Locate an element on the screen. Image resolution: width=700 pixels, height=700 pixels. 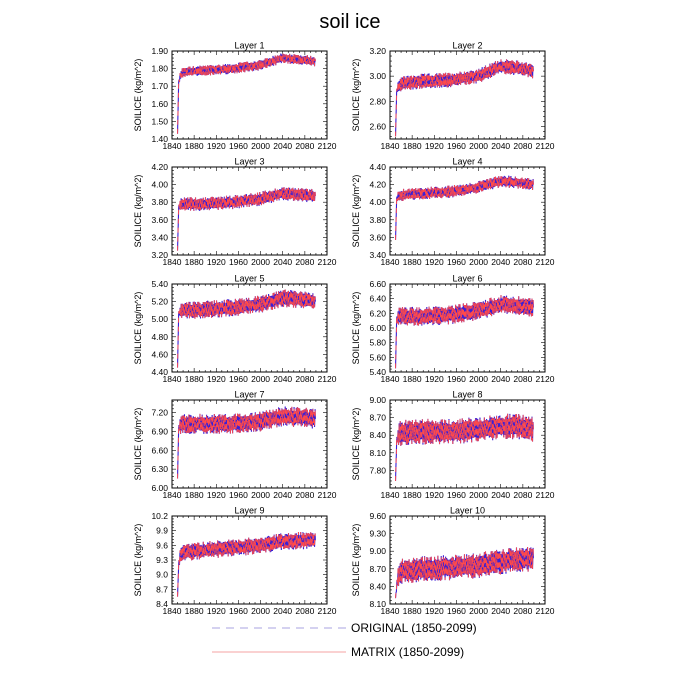
panel-title: Layer 8 is located at coordinates (467, 395).